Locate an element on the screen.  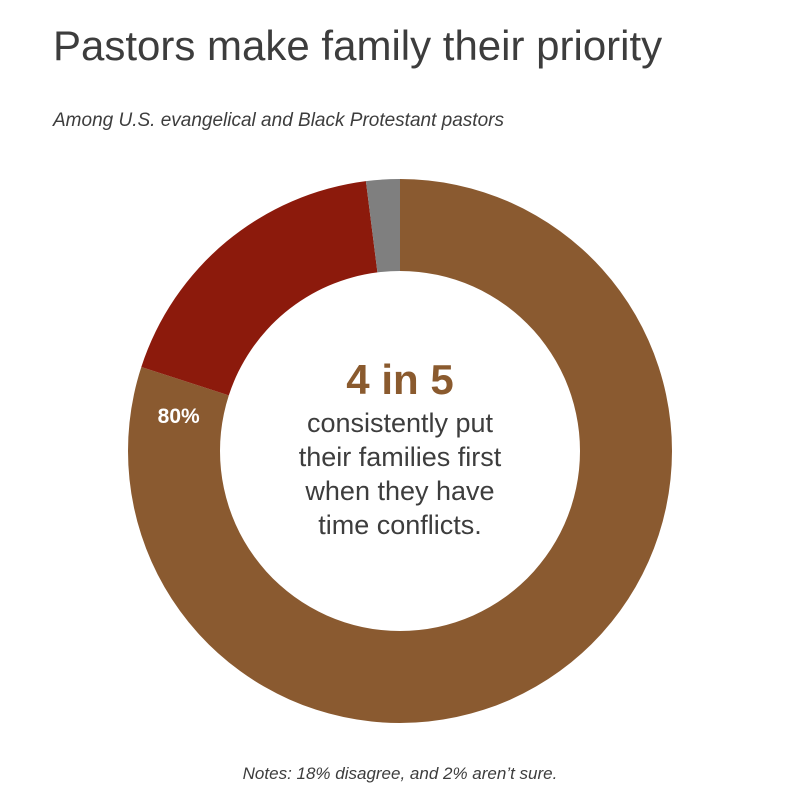
center-headline: 4 in 5 is located at coordinates (400, 379).